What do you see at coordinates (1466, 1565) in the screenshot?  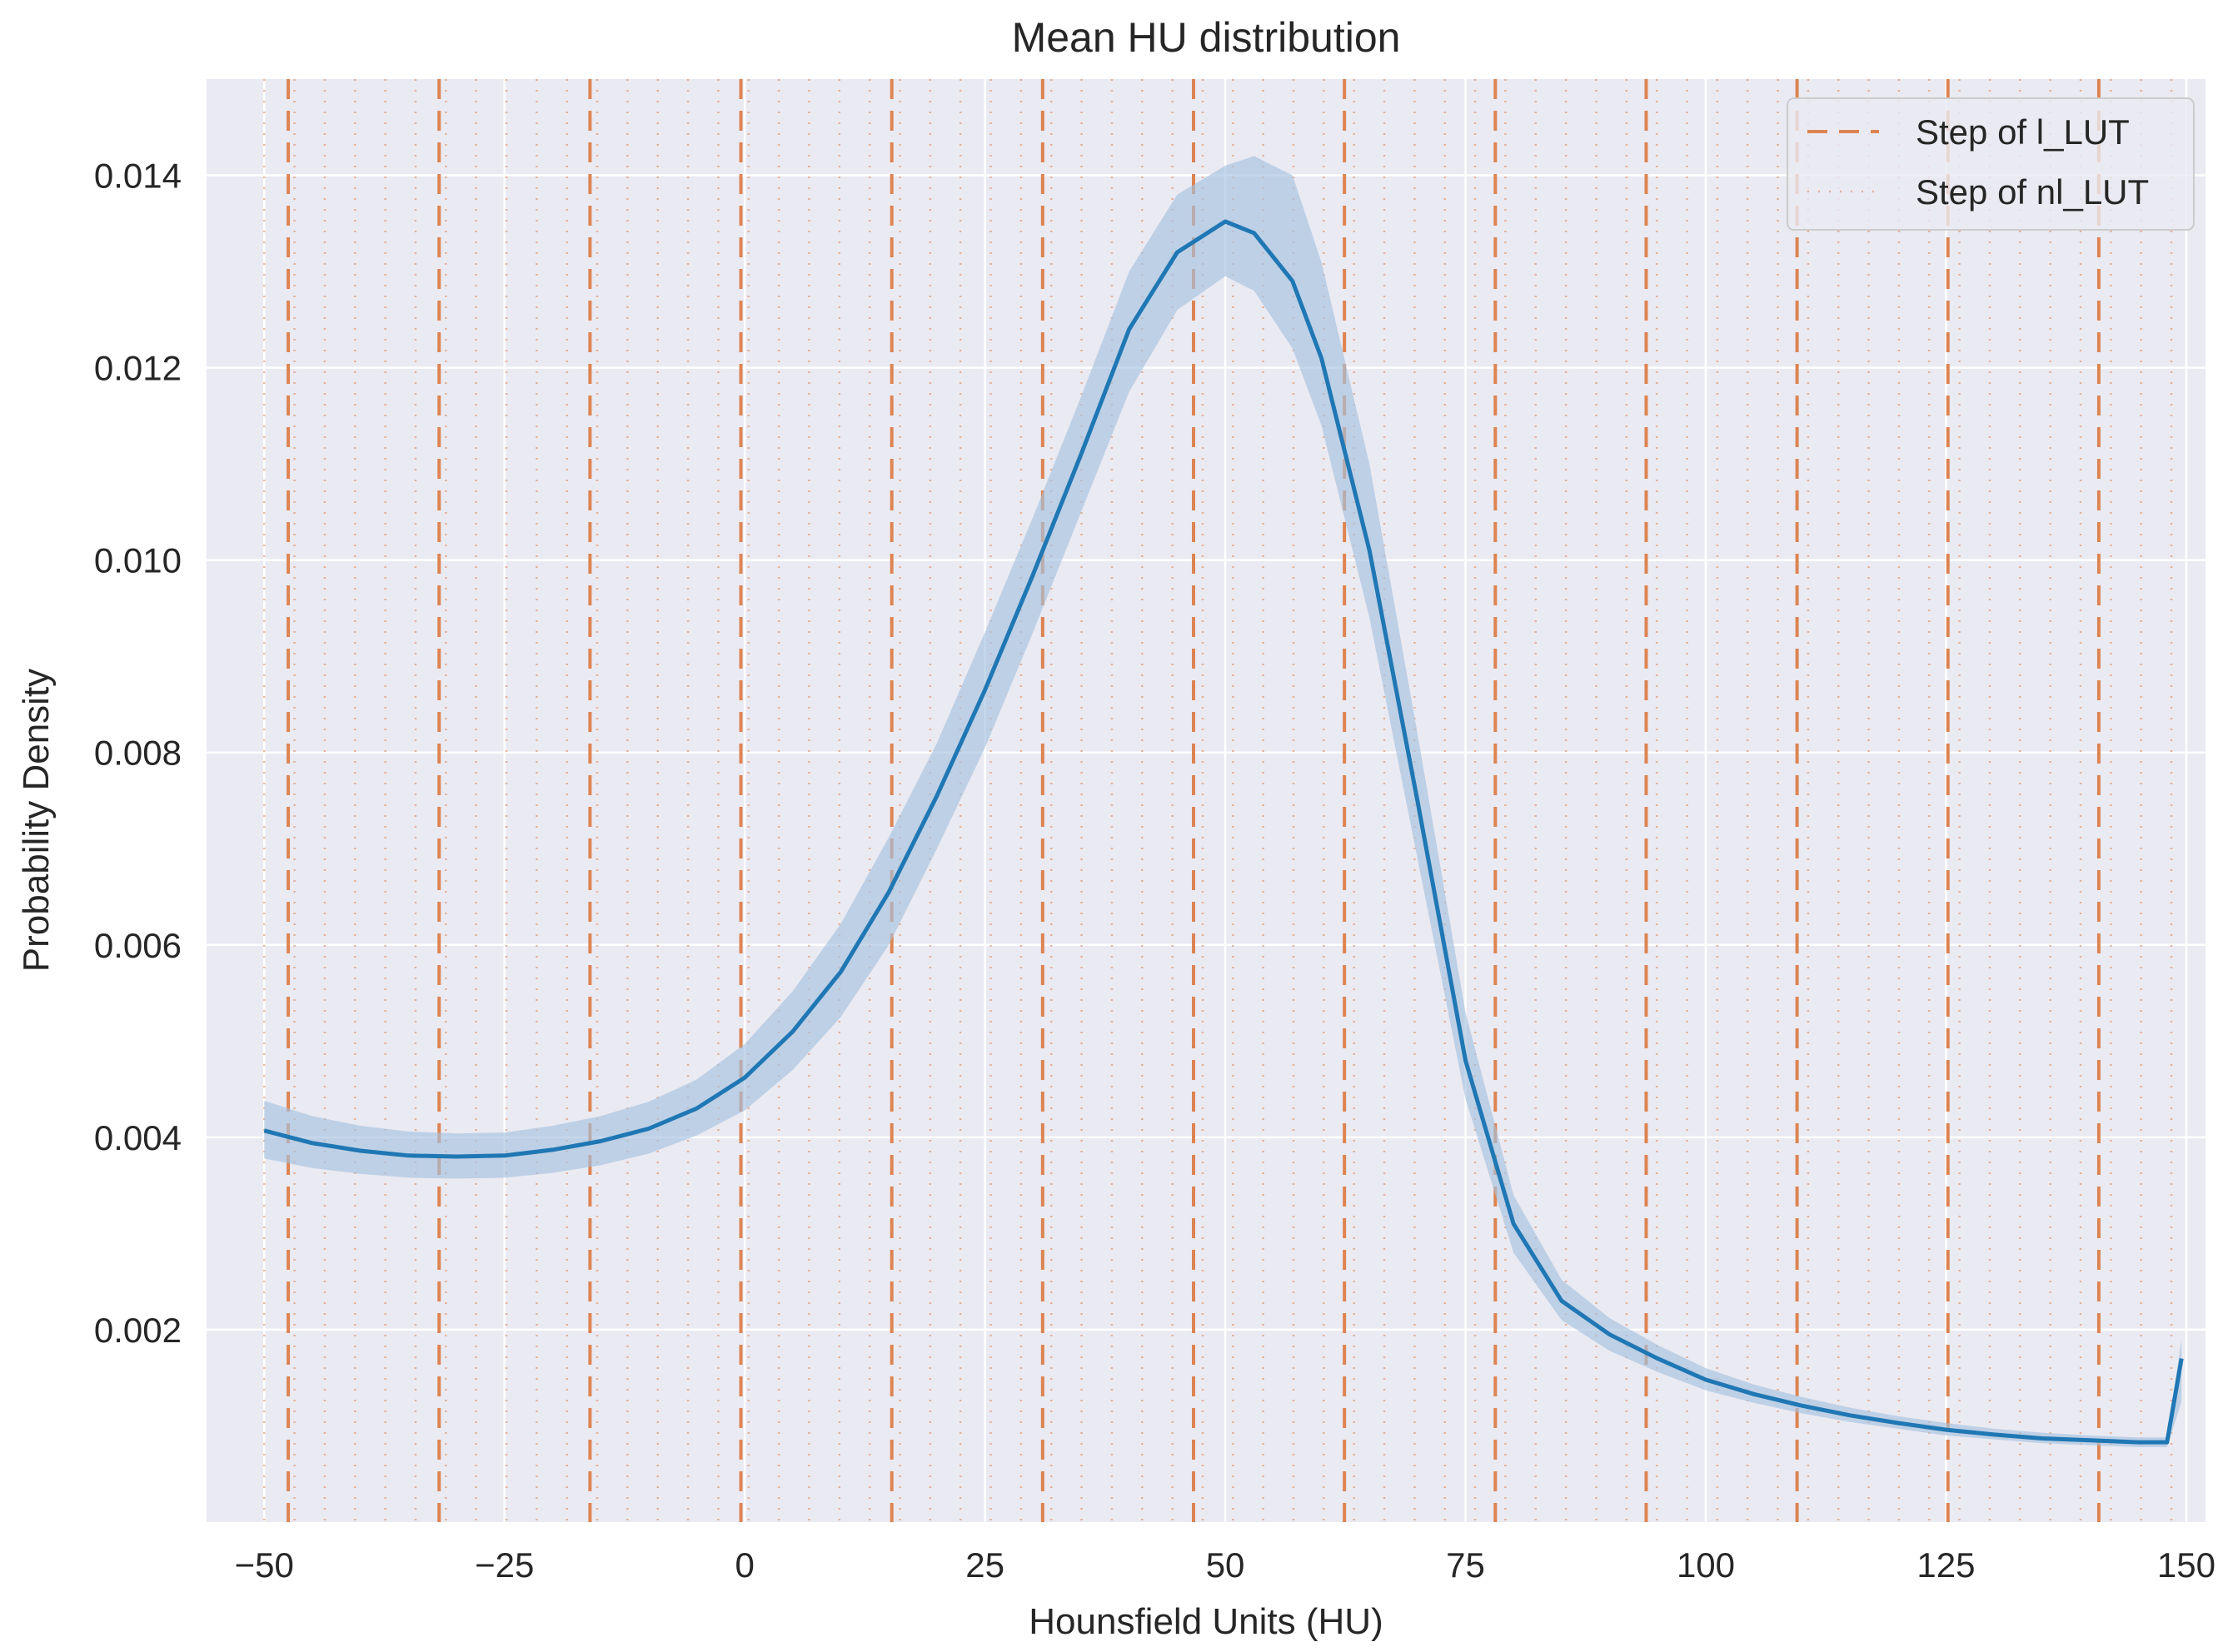 I see `x-tick-label: 75` at bounding box center [1466, 1565].